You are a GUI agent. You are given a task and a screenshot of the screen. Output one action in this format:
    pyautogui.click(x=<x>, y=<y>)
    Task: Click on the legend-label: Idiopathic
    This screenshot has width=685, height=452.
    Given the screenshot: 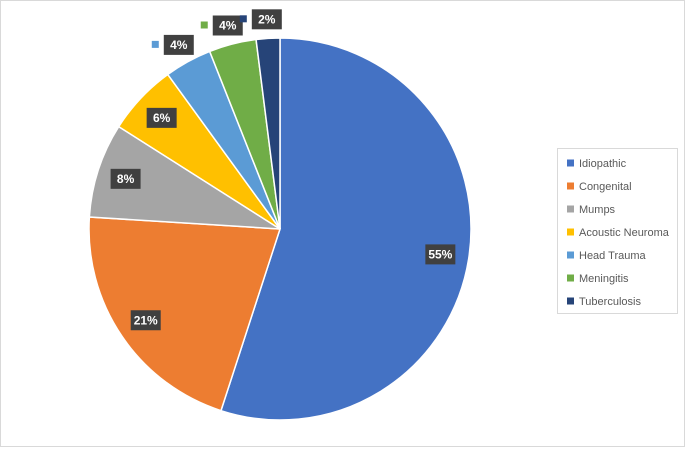 What is the action you would take?
    pyautogui.click(x=603, y=164)
    